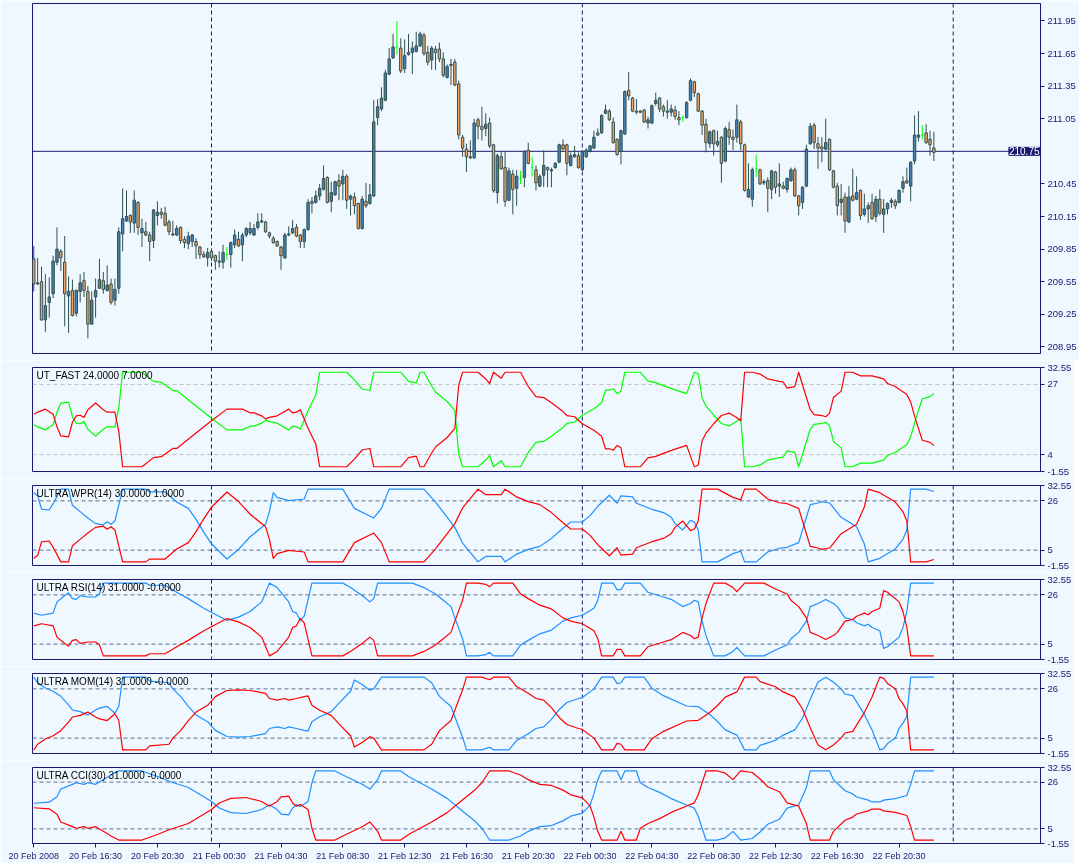  What do you see at coordinates (1062, 281) in the screenshot?
I see `y-tick-label: 209.55` at bounding box center [1062, 281].